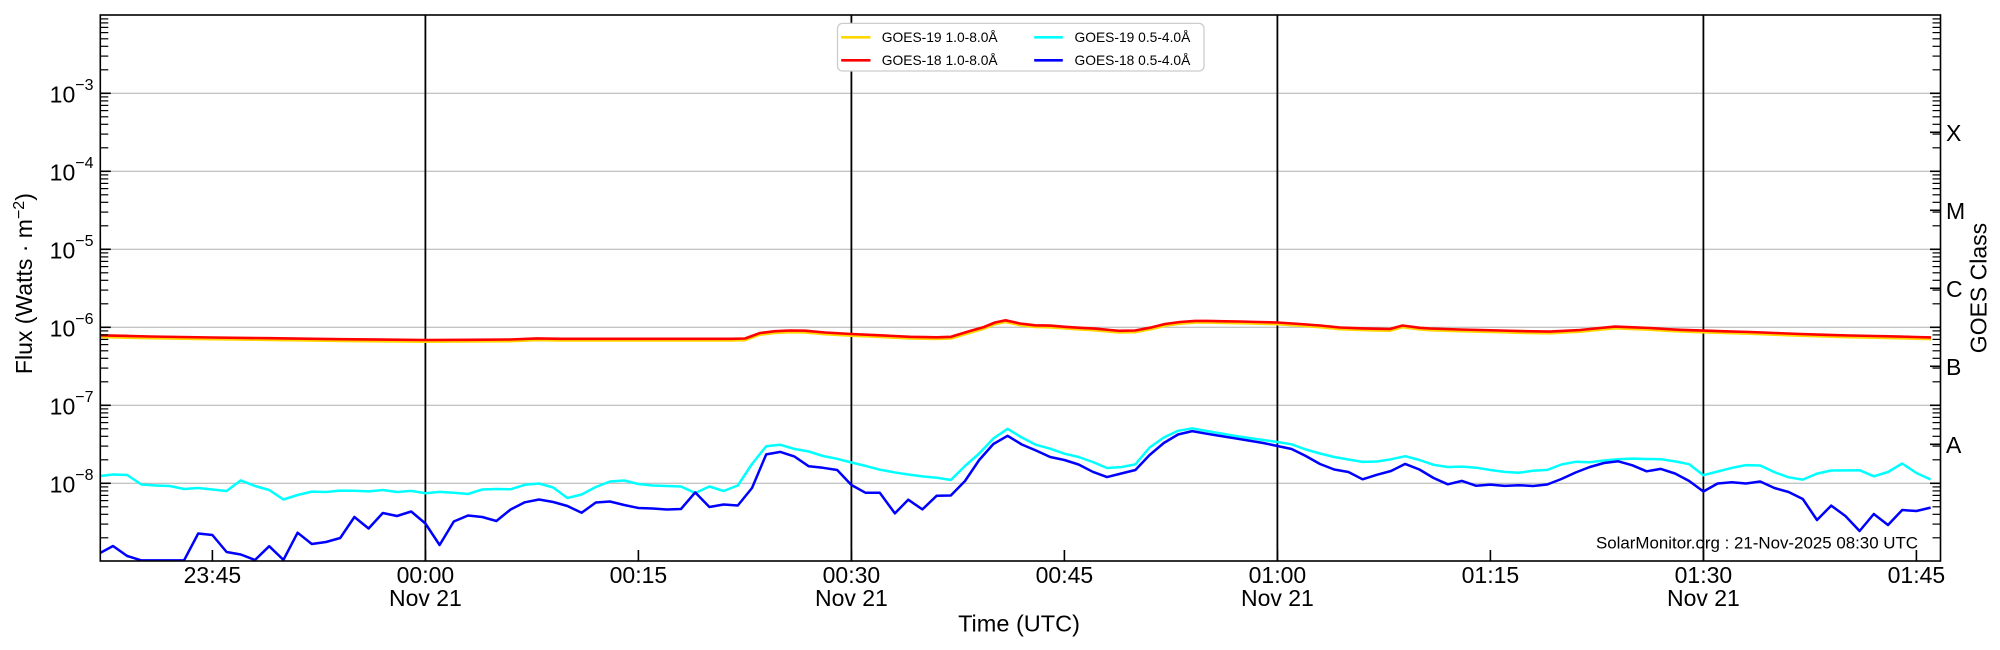 The height and width of the screenshot is (650, 2000). Describe the element at coordinates (426, 575) in the screenshot. I see `svg-text: 00:00` at that location.